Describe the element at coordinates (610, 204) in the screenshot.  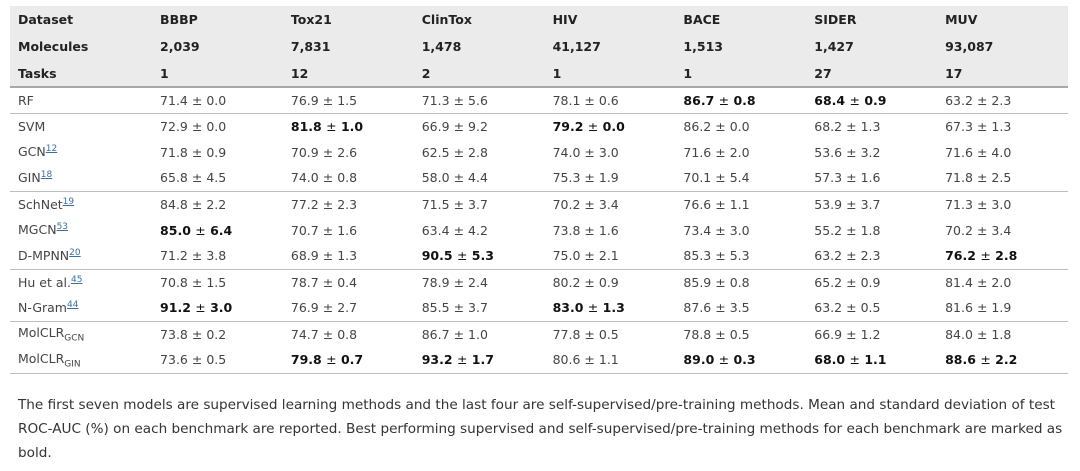
I see `score-cell: 70.2 ± 3.4` at that location.